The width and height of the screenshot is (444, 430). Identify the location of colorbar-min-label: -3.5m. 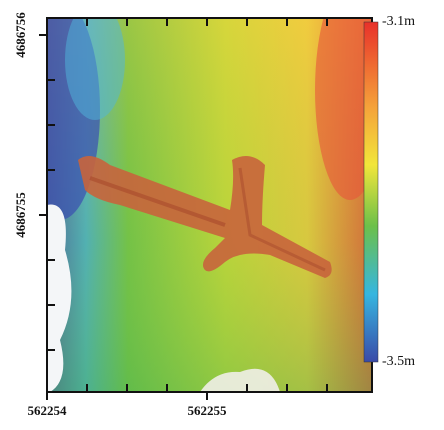
(398, 361).